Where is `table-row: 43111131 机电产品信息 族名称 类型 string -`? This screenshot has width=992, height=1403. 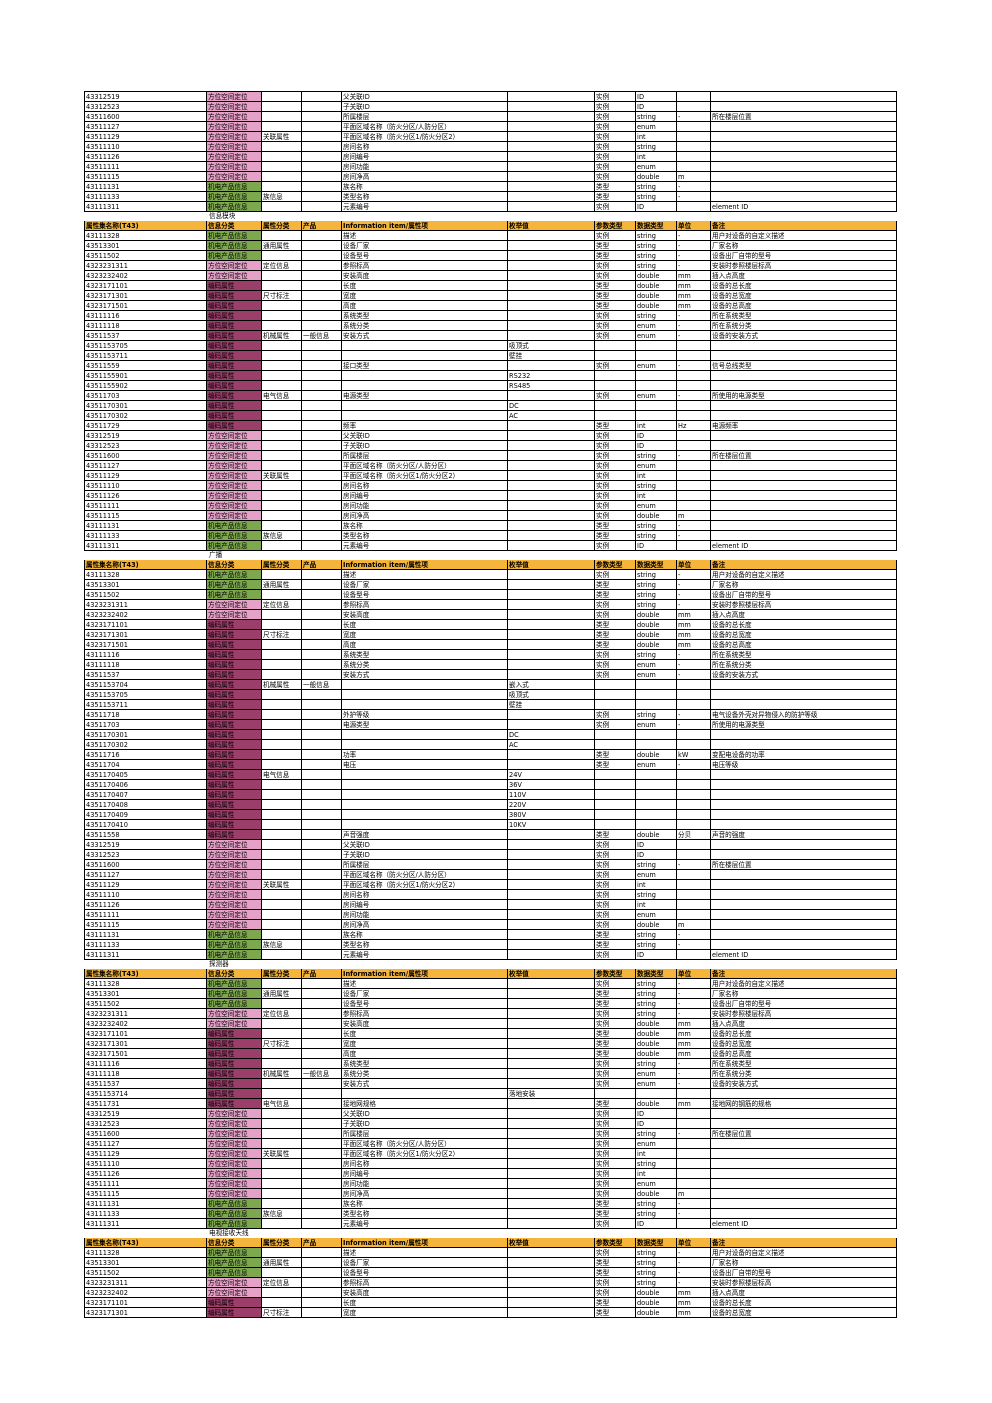 table-row: 43111131 机电产品信息 族名称 类型 string - is located at coordinates (490, 187).